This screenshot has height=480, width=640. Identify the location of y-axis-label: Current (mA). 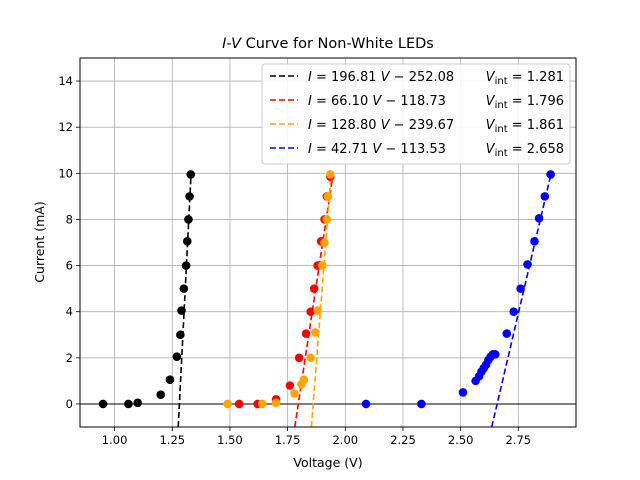
(39, 241).